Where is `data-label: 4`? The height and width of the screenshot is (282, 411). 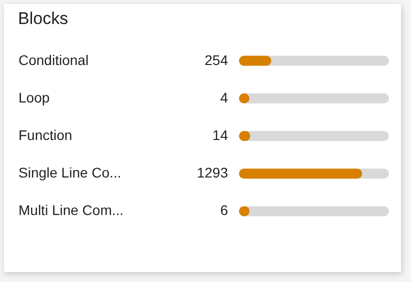 data-label: 4 is located at coordinates (224, 97).